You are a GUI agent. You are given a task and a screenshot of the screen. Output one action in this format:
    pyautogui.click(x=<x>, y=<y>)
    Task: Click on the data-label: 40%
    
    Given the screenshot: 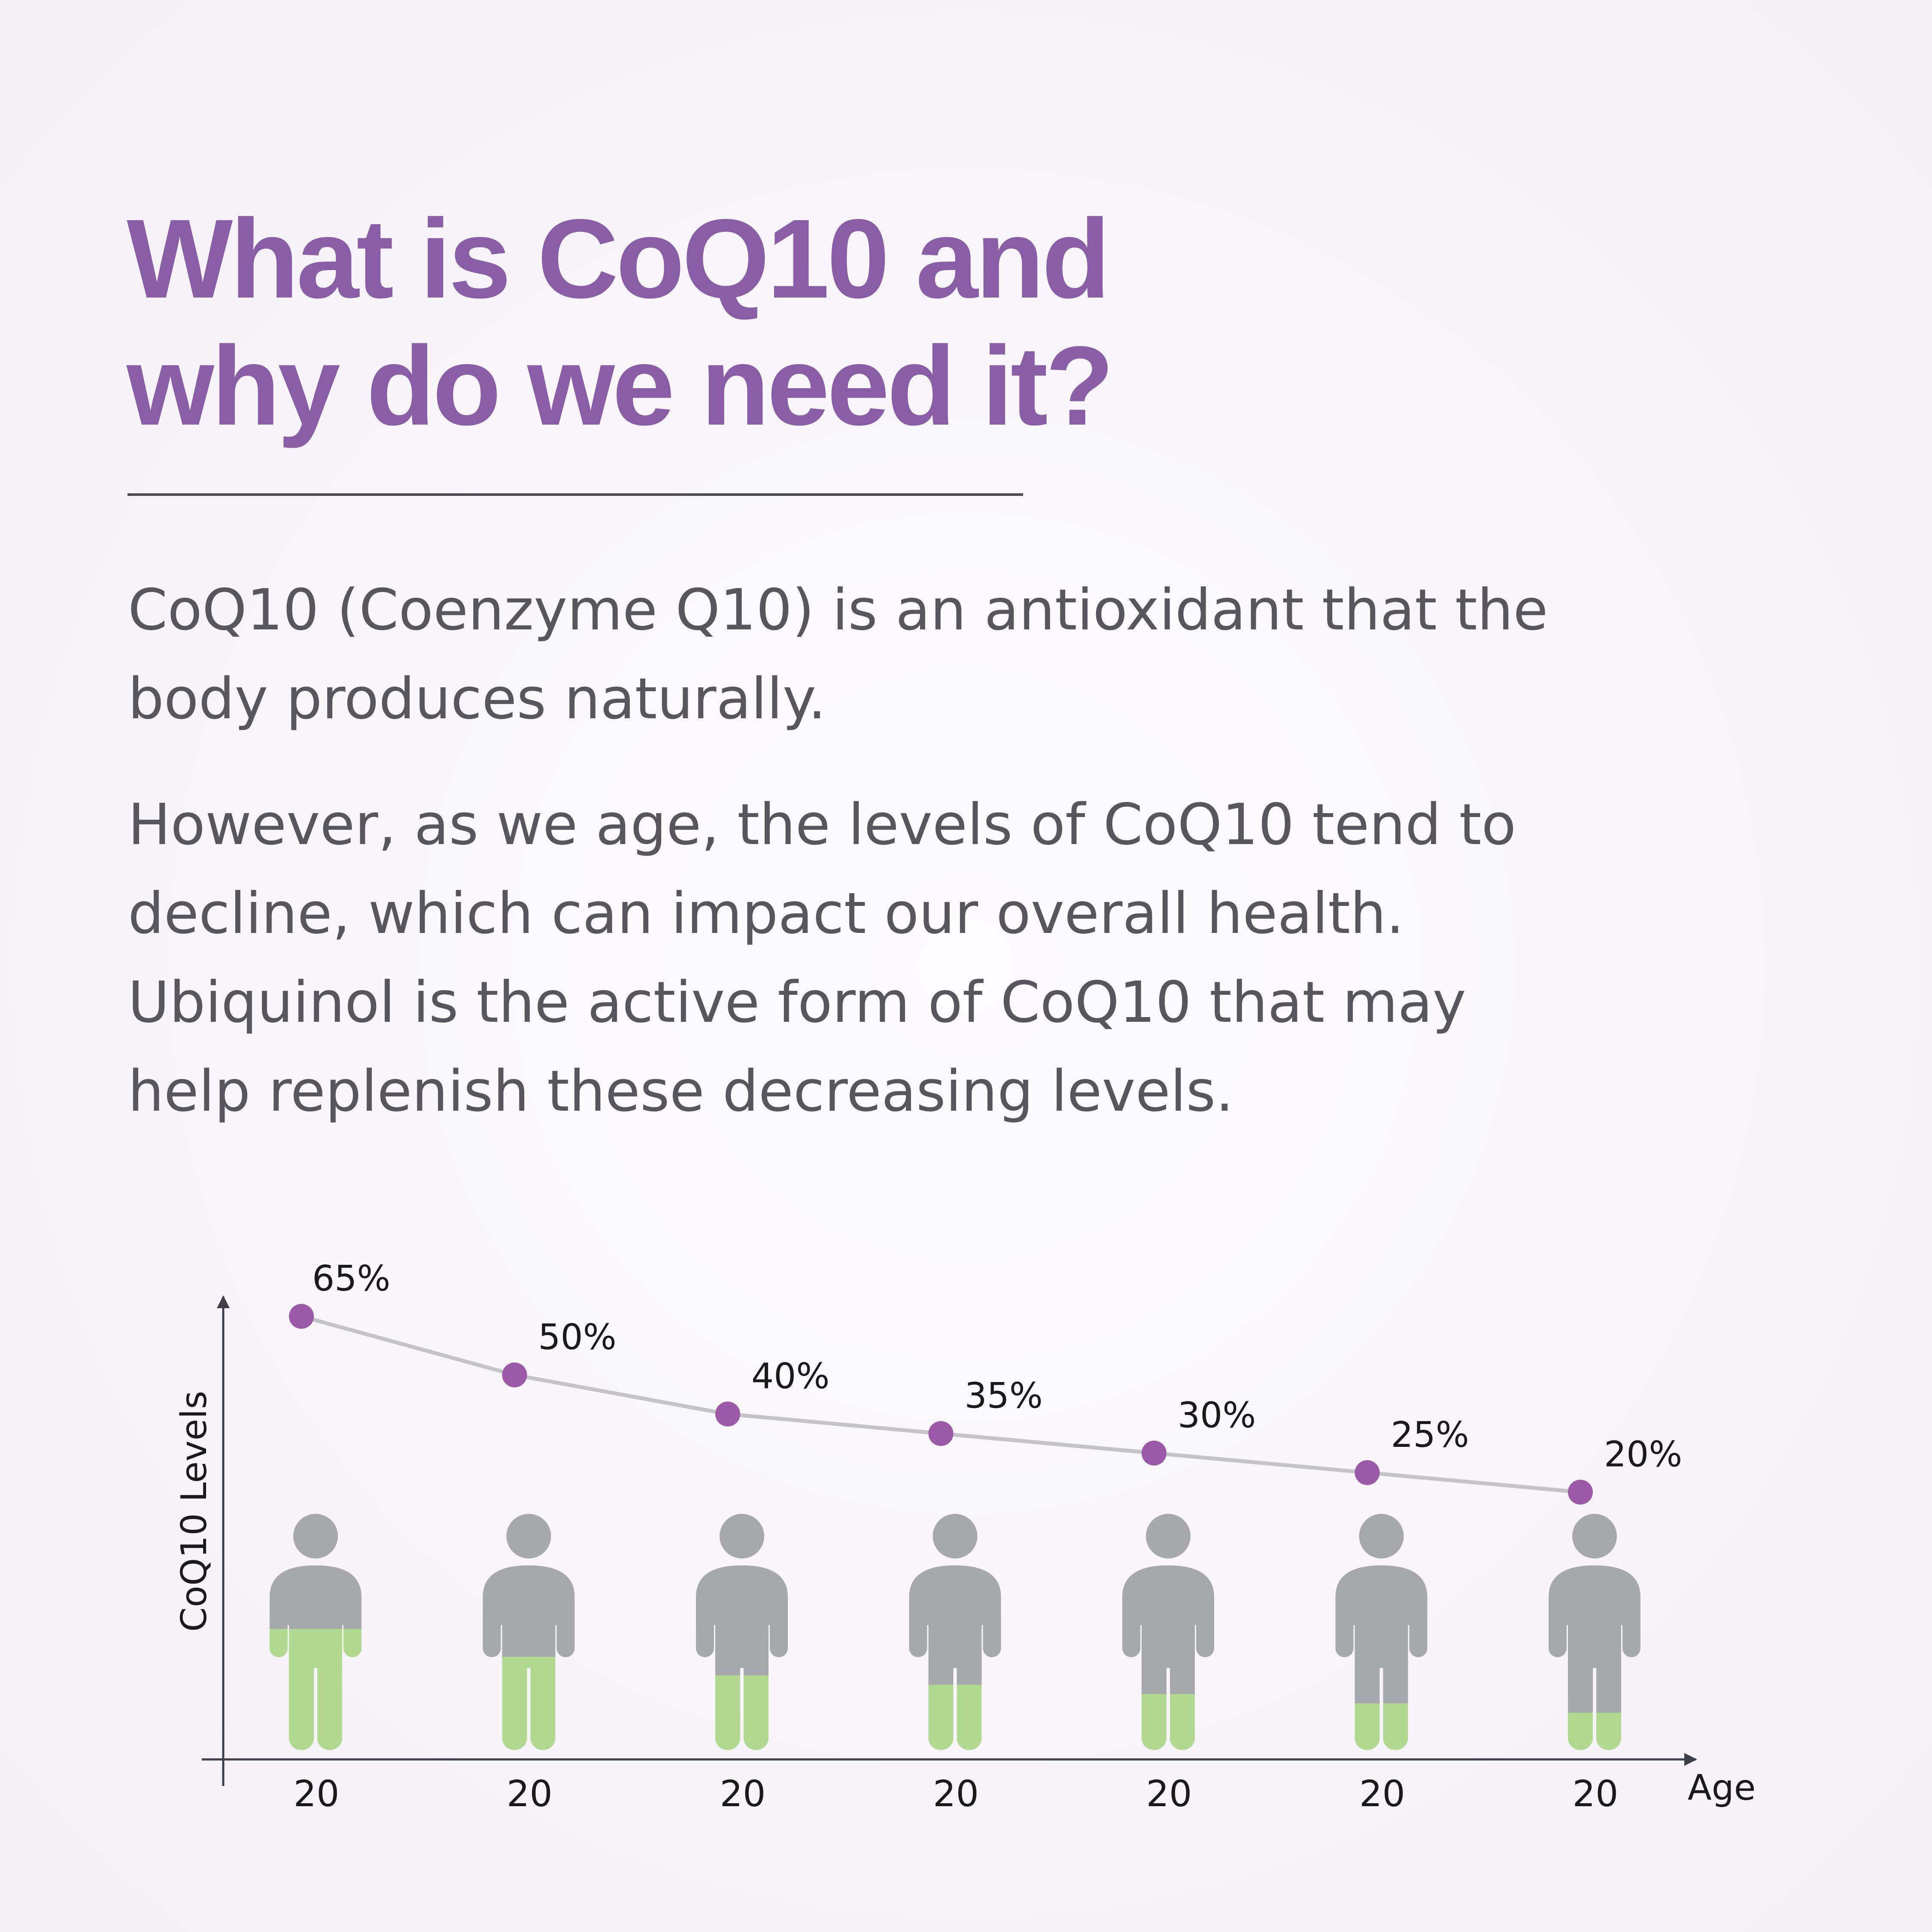 What is the action you would take?
    pyautogui.click(x=790, y=1376)
    